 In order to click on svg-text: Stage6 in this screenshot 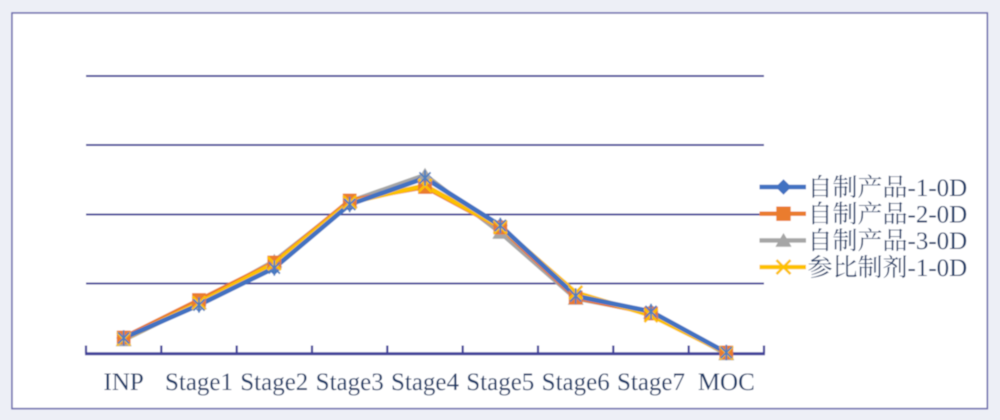, I will do `click(576, 382)`.